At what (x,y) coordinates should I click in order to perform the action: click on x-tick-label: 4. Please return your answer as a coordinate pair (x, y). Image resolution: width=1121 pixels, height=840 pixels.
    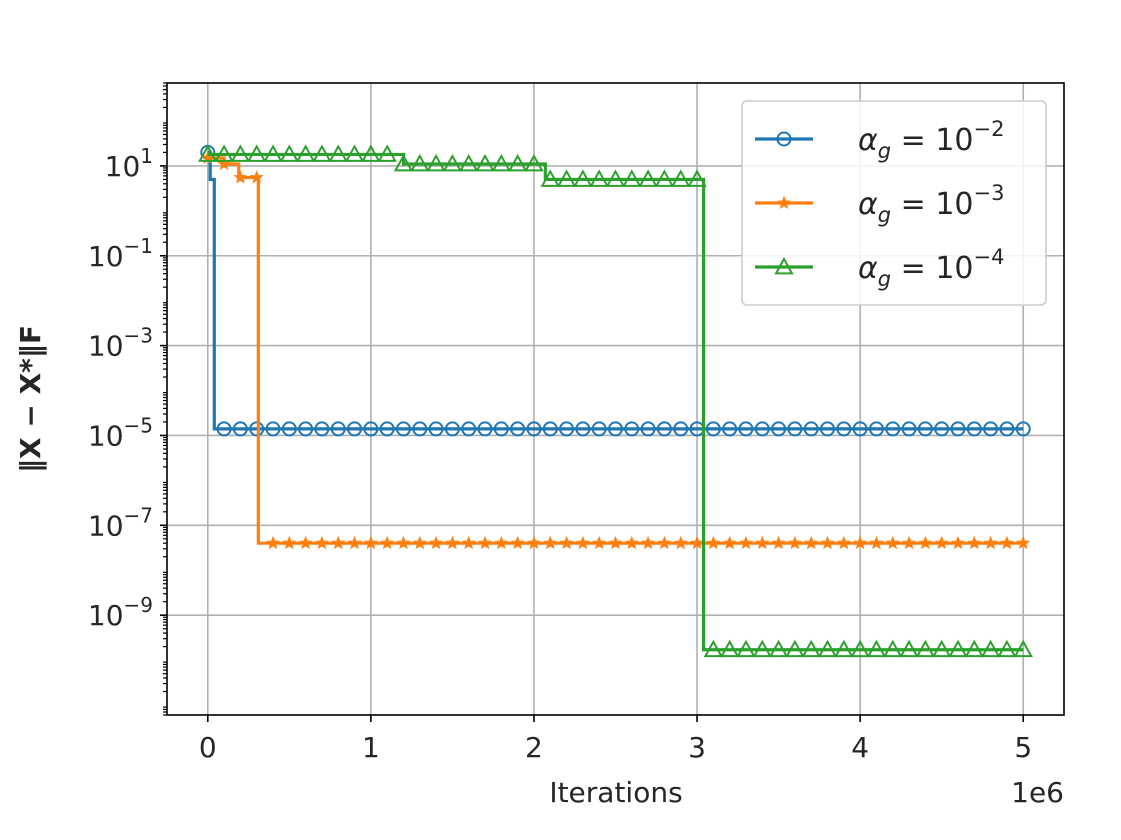
    Looking at the image, I should click on (860, 747).